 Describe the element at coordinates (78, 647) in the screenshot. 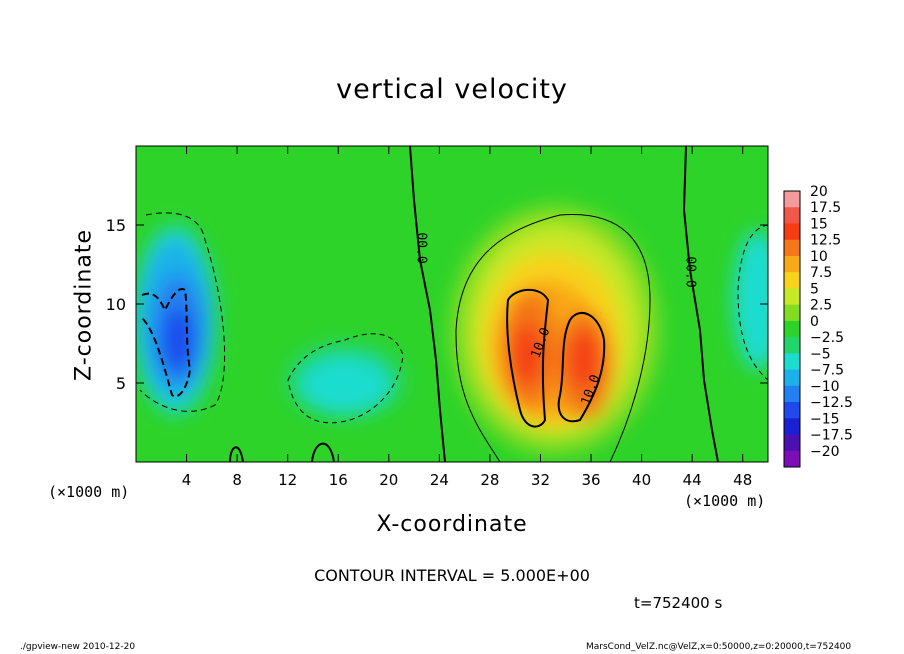

I see `footer-left: ./gpview-new 2010-12-20` at that location.